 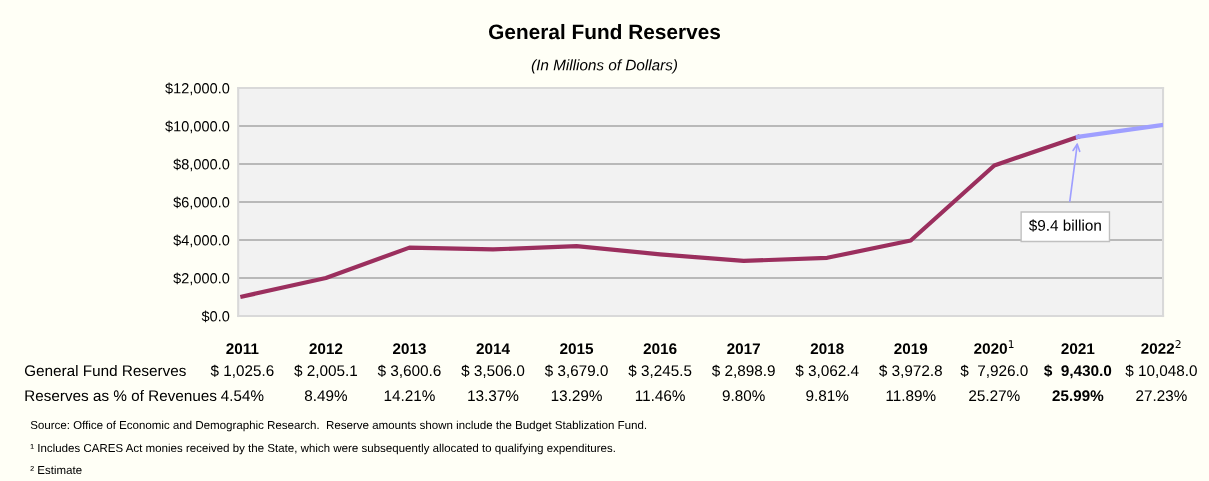 I want to click on y-tick-label: $10,000.0, so click(x=197, y=127).